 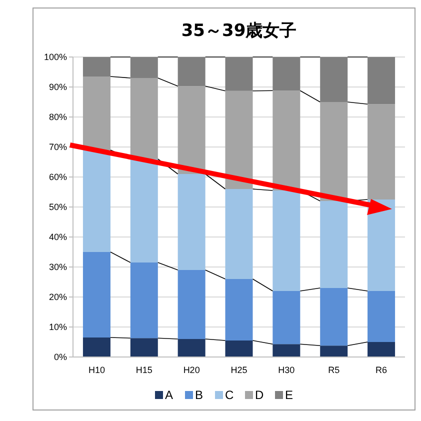 I want to click on y-tick-label: 80%, so click(x=57, y=117).